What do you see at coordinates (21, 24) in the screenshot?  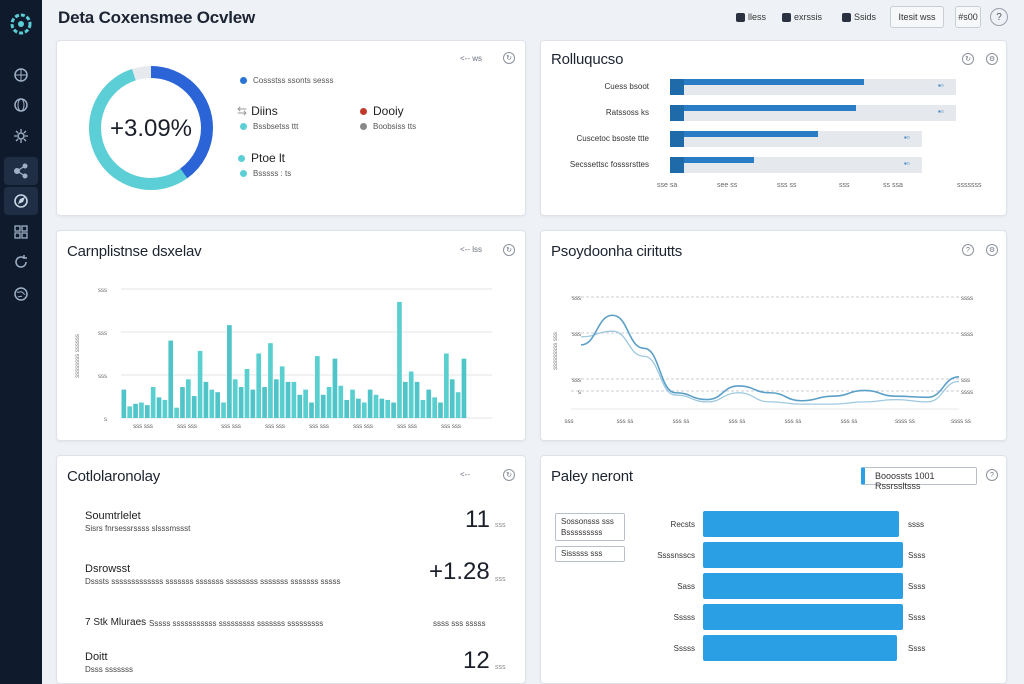 I see `logo` at bounding box center [21, 24].